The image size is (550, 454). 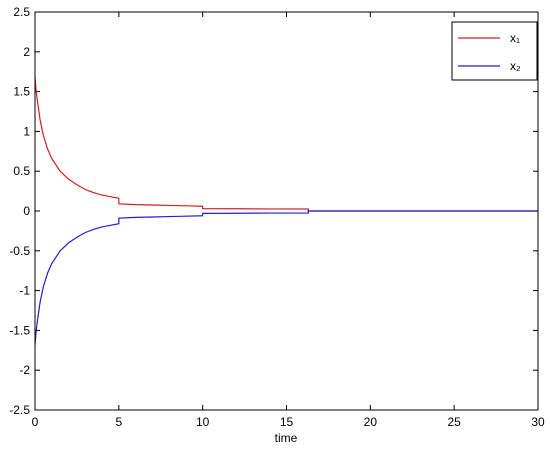 I want to click on y-tick-label: -2.5, so click(x=19, y=410).